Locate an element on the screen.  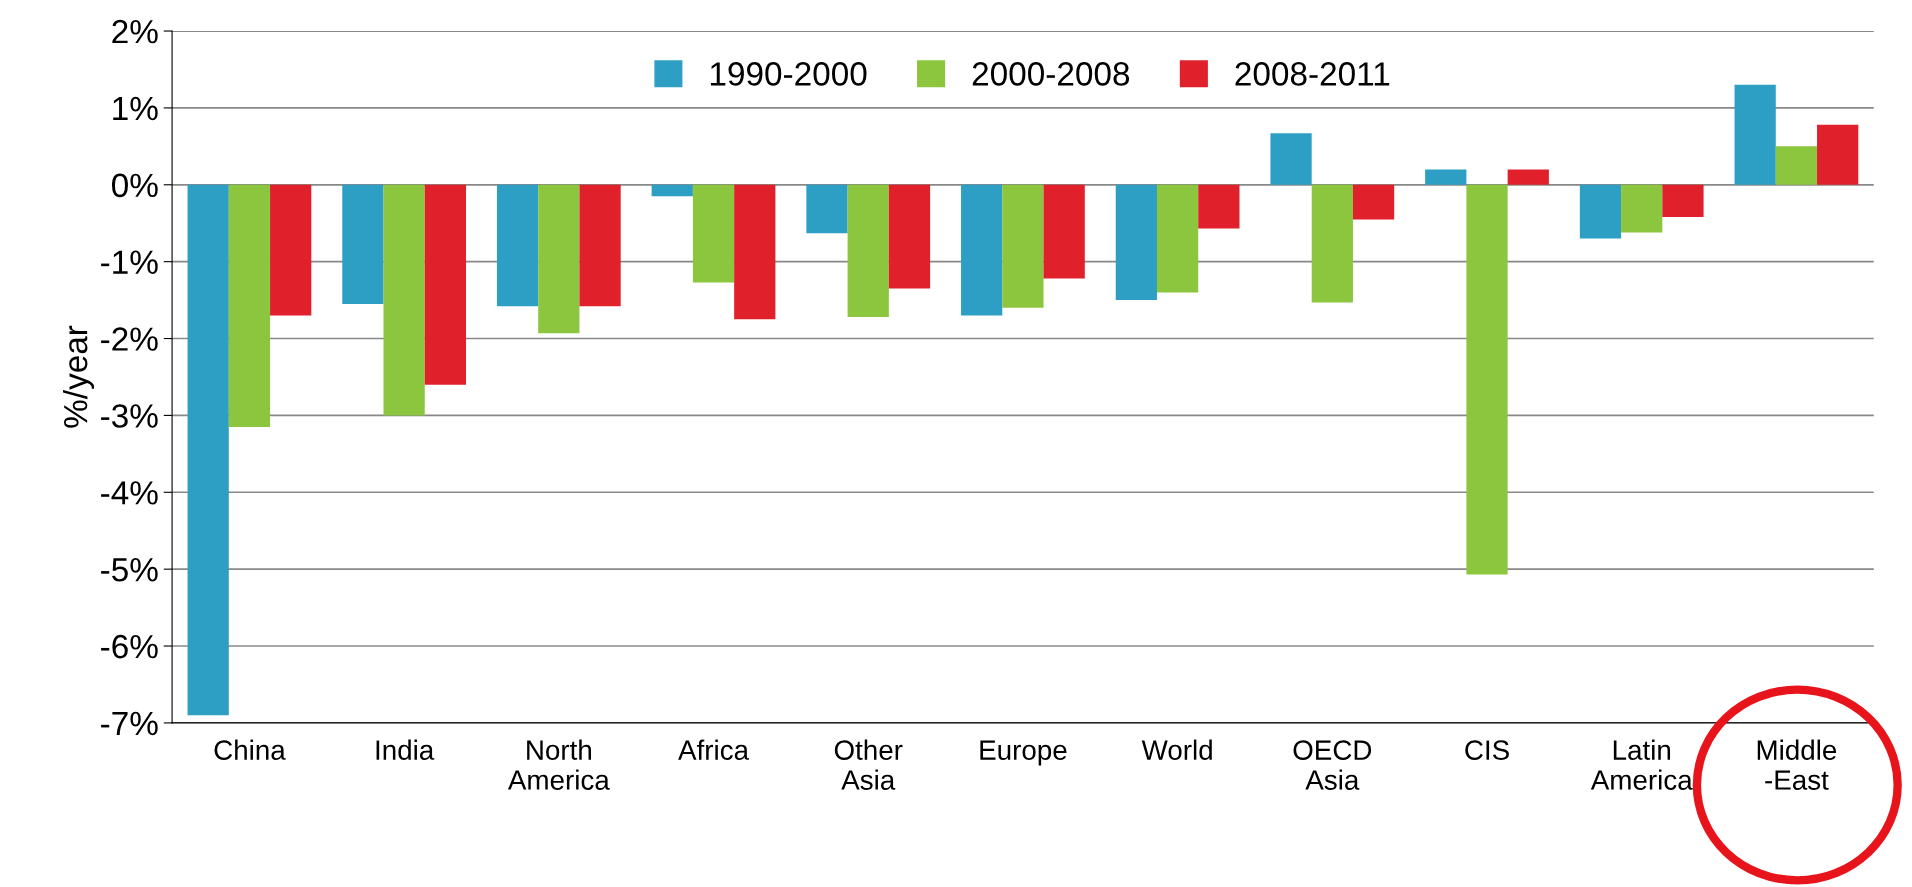
y-tick-label: 2% is located at coordinates (135, 31).